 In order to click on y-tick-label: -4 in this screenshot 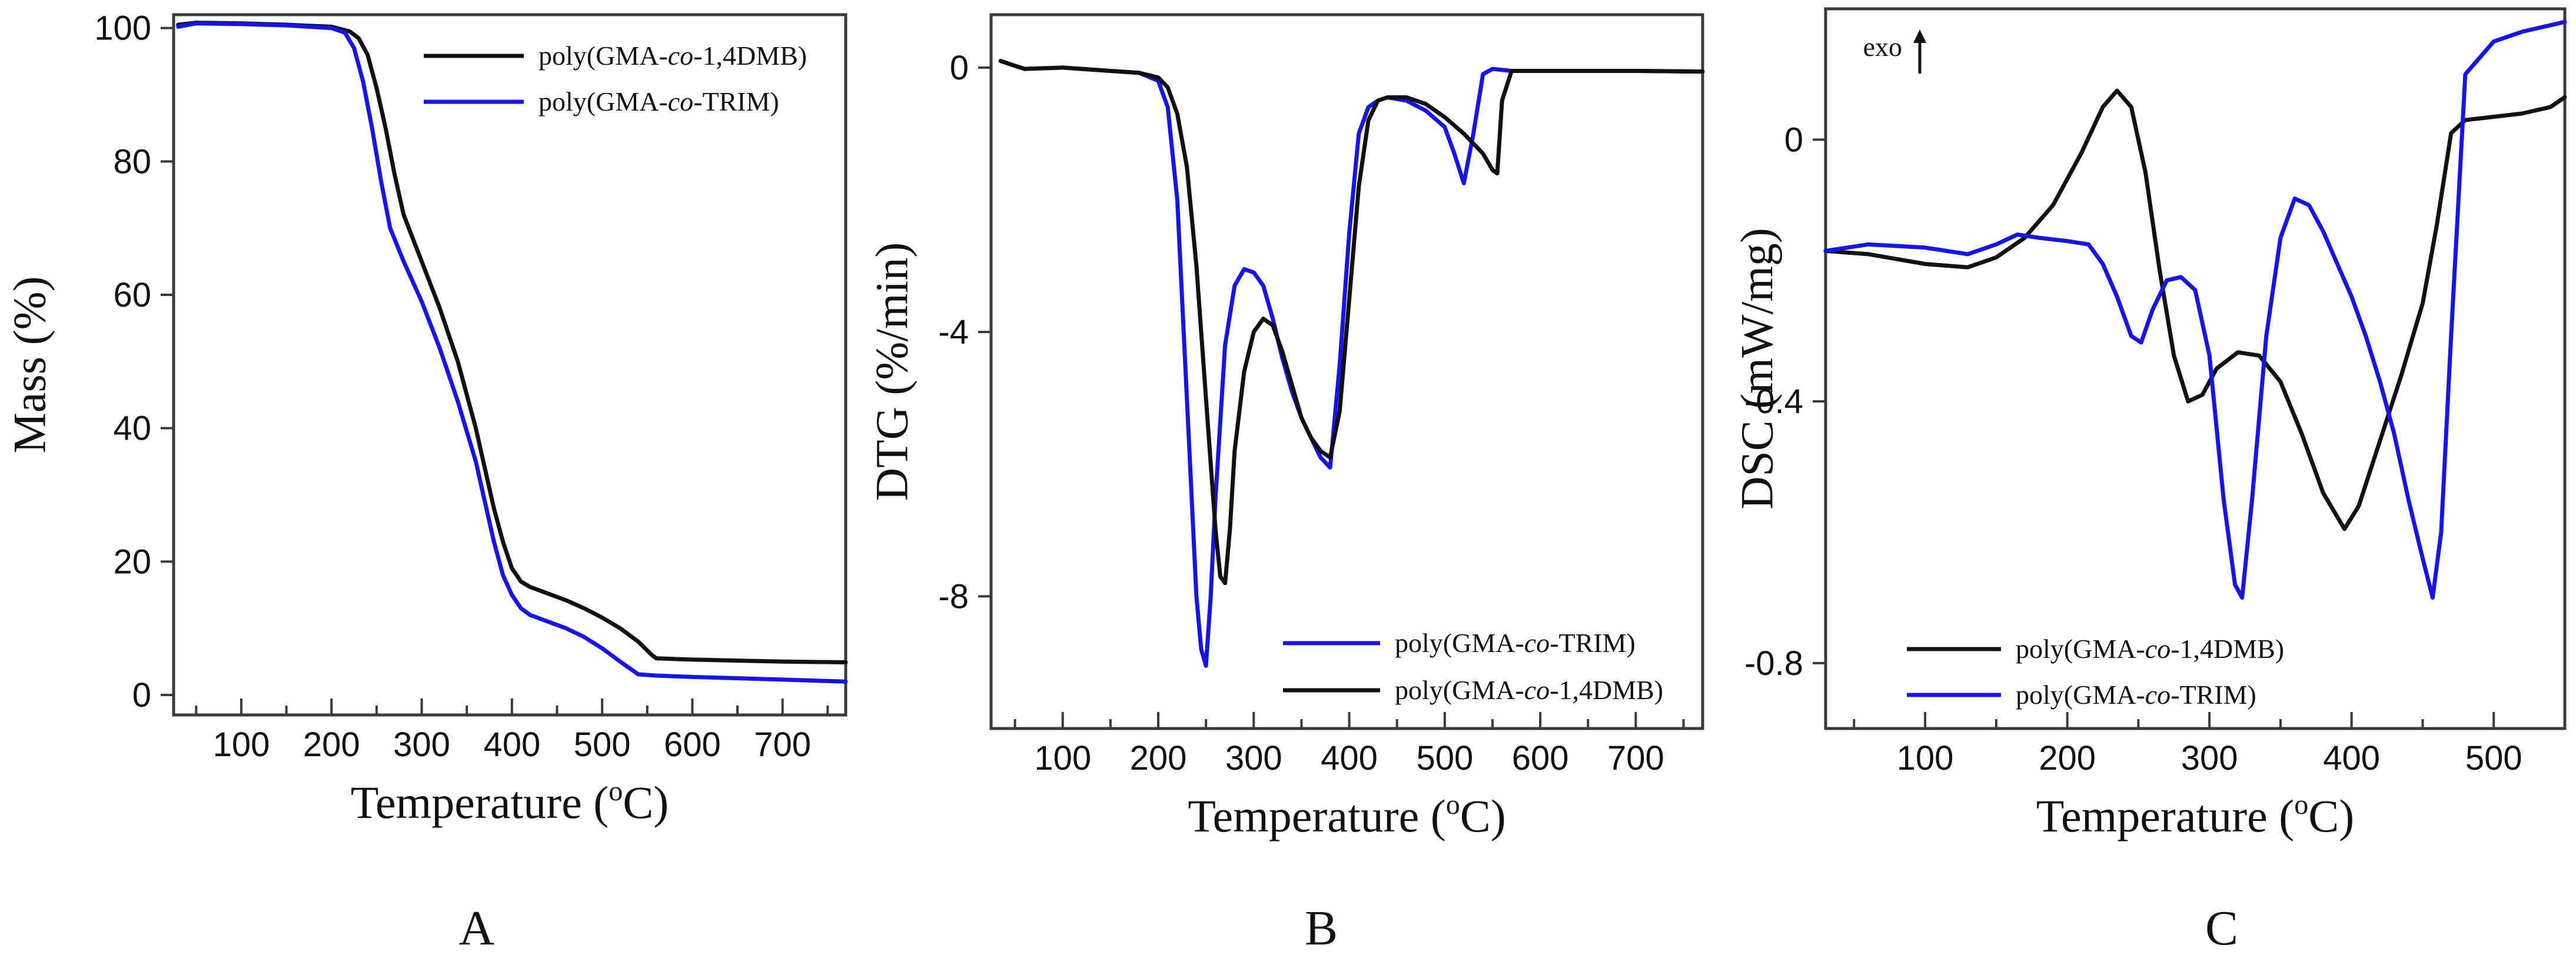, I will do `click(953, 332)`.